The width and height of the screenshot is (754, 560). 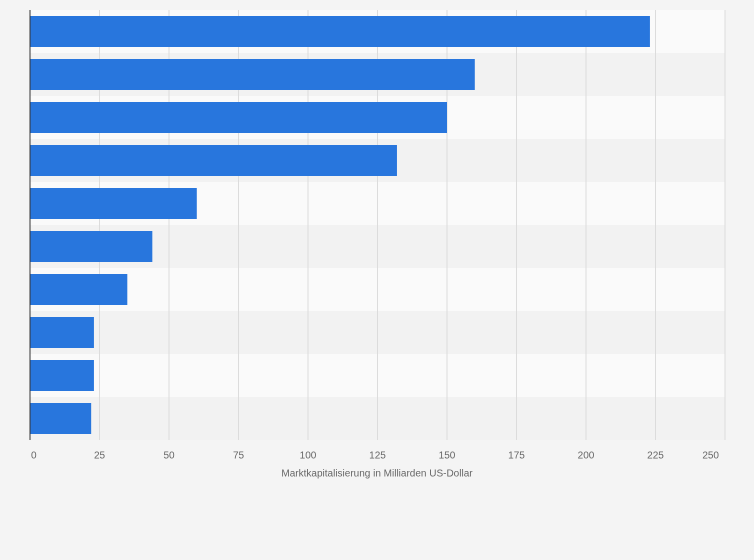 I want to click on x-tick-label: 100, so click(x=308, y=456).